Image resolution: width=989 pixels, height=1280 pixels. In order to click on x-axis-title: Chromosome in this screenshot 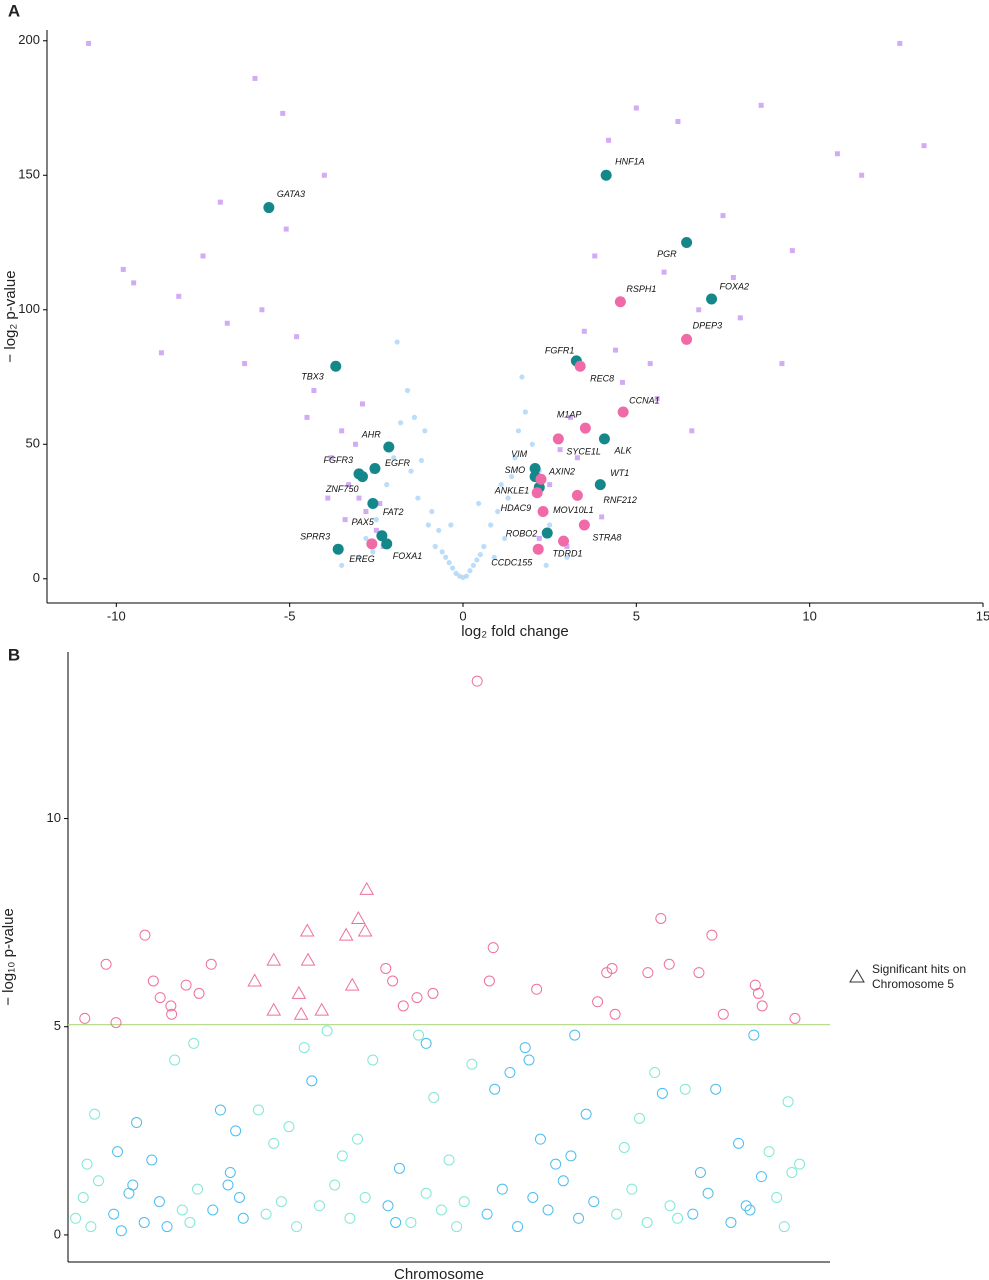, I will do `click(439, 1273)`.